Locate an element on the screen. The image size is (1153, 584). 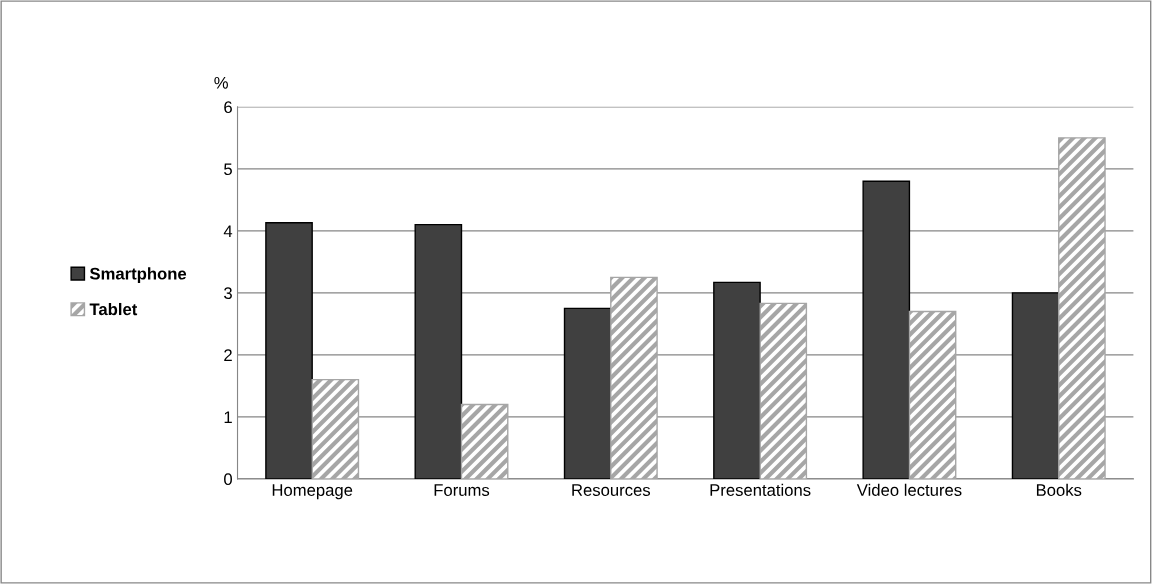
y-tick-label: 2 is located at coordinates (228, 355).